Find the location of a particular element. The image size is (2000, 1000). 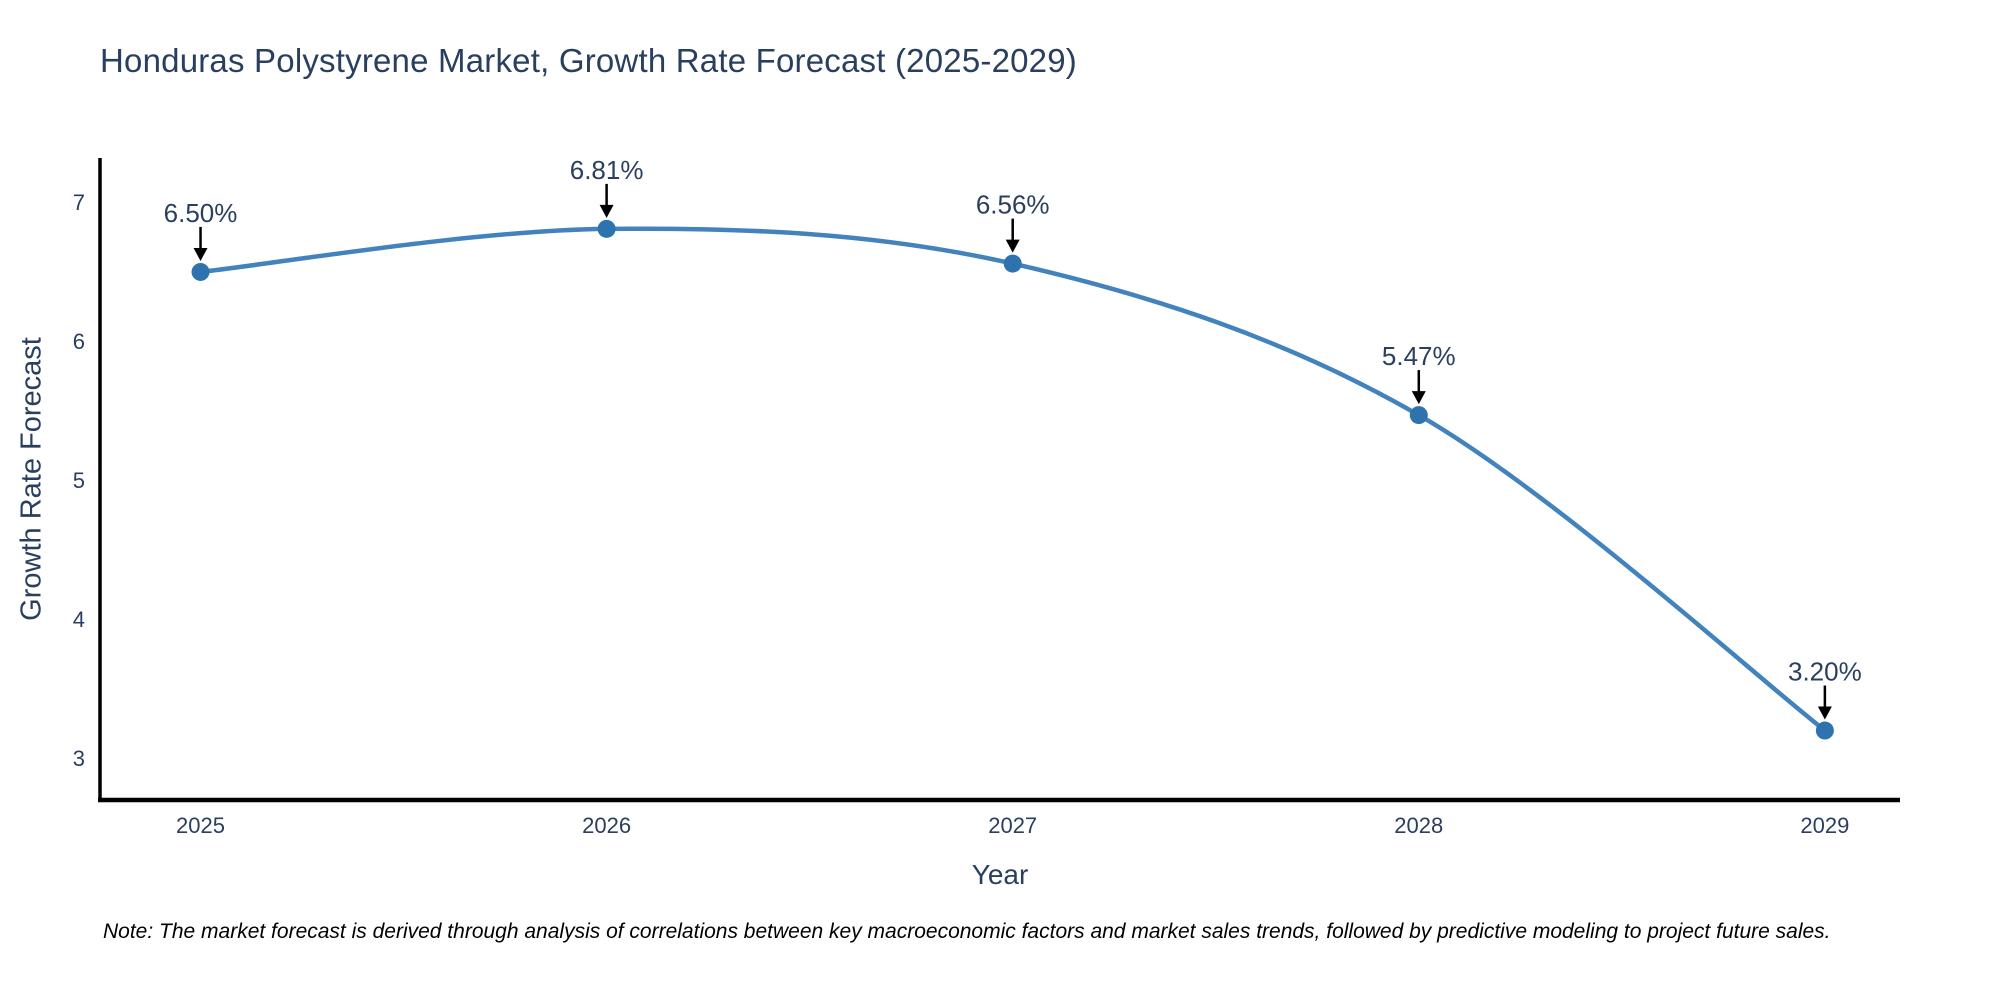

annotation-label: 5.47% is located at coordinates (1419, 356).